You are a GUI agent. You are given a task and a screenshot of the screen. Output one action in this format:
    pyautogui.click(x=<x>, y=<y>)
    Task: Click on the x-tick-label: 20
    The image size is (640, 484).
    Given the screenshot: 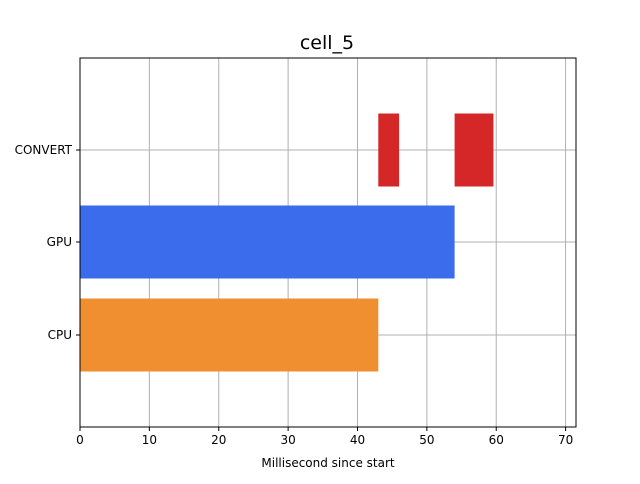 What is the action you would take?
    pyautogui.click(x=218, y=440)
    